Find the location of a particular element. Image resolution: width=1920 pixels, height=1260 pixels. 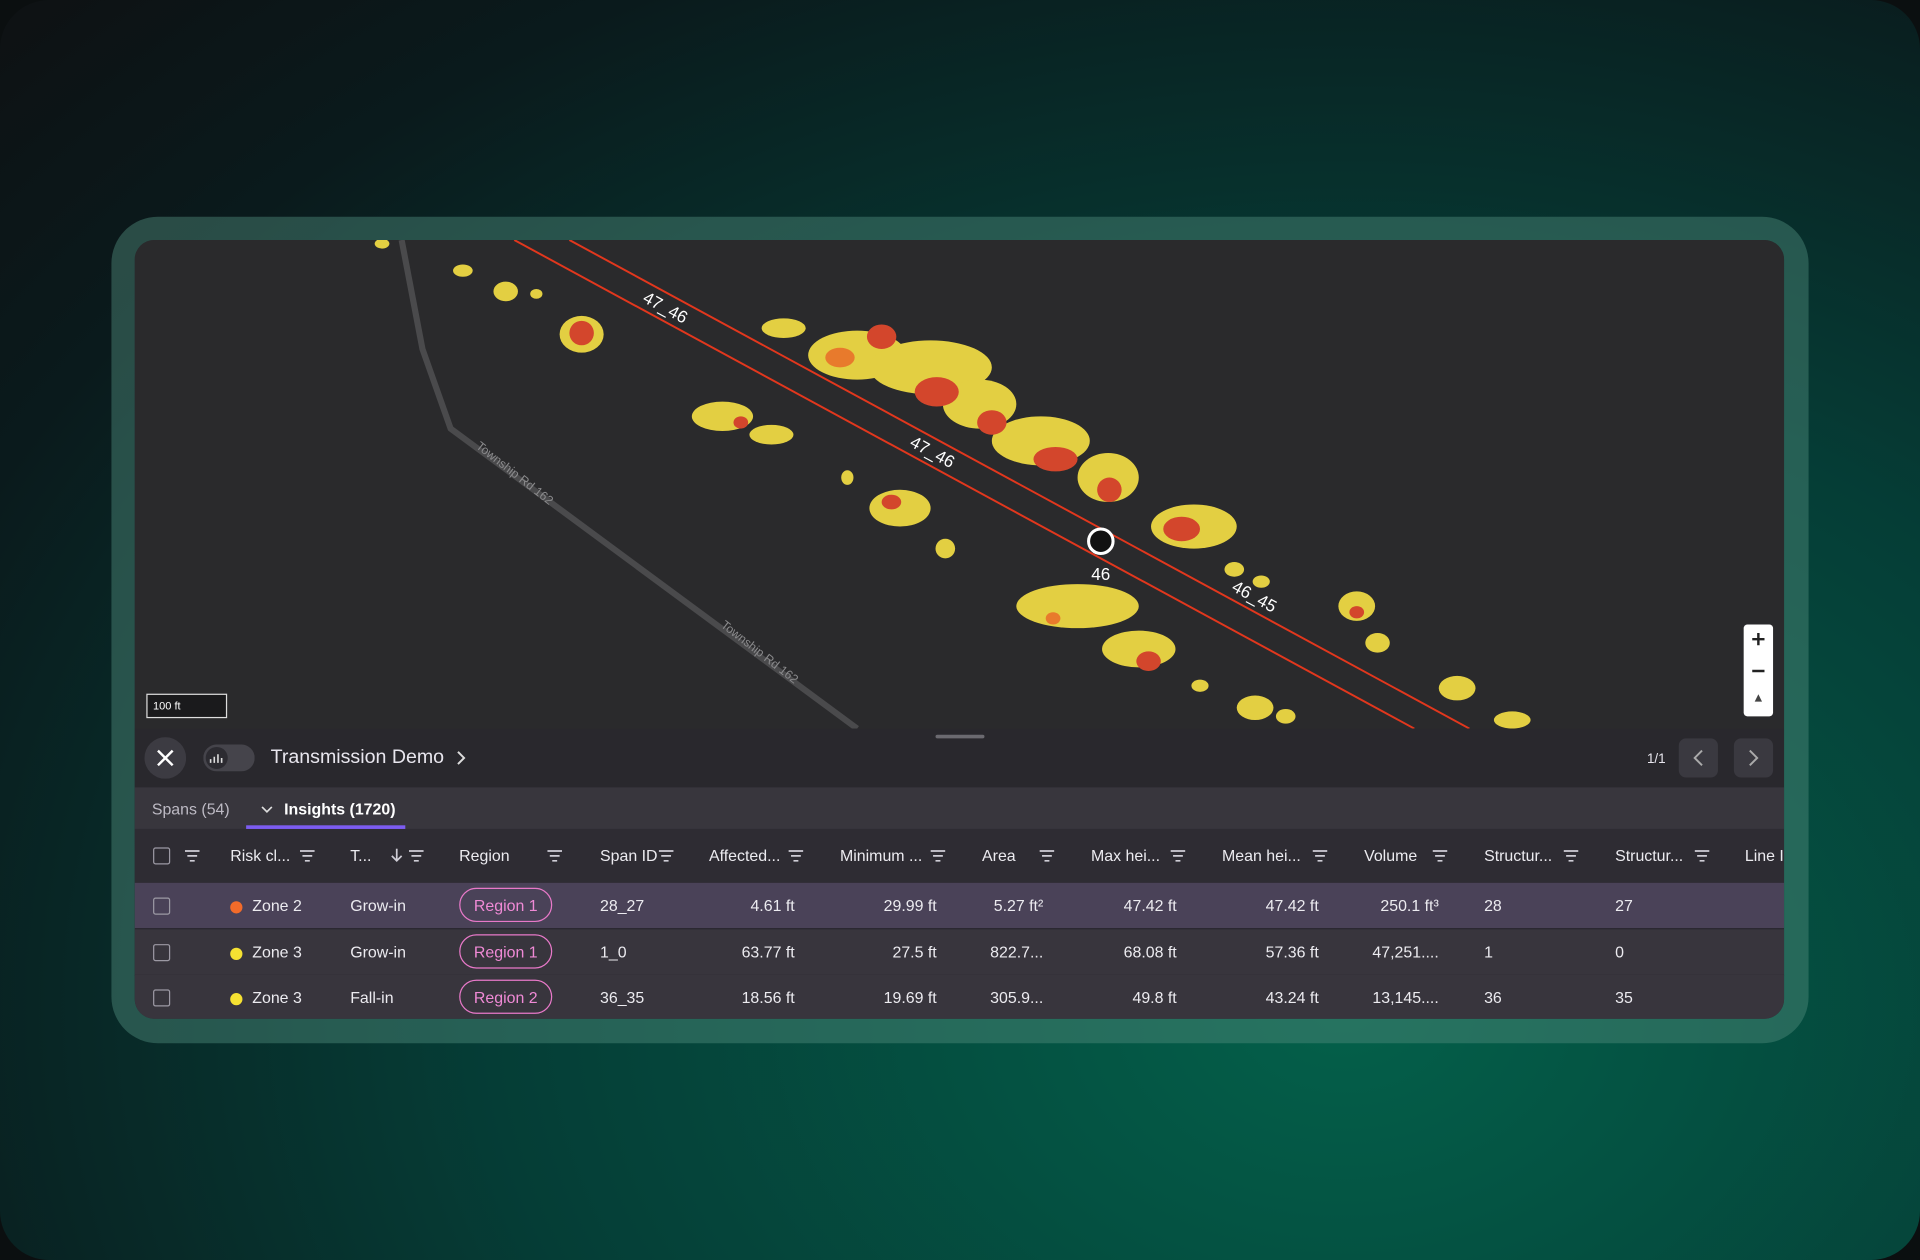

column-header: Line I is located at coordinates (1764, 855).